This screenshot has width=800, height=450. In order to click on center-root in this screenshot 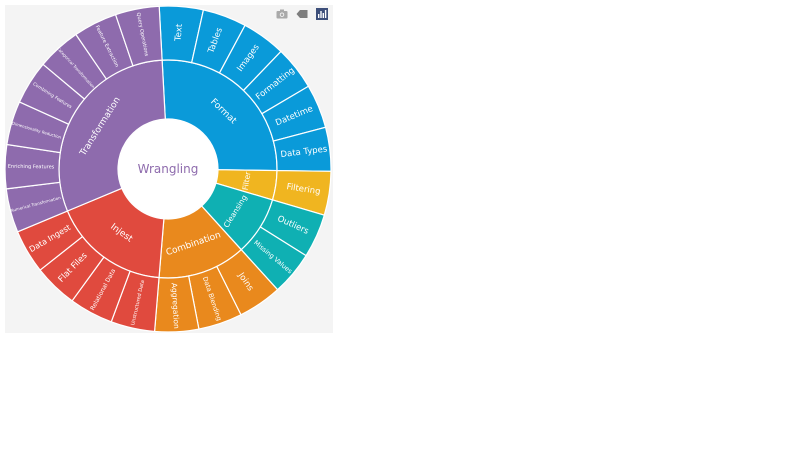, I will do `click(168, 169)`.